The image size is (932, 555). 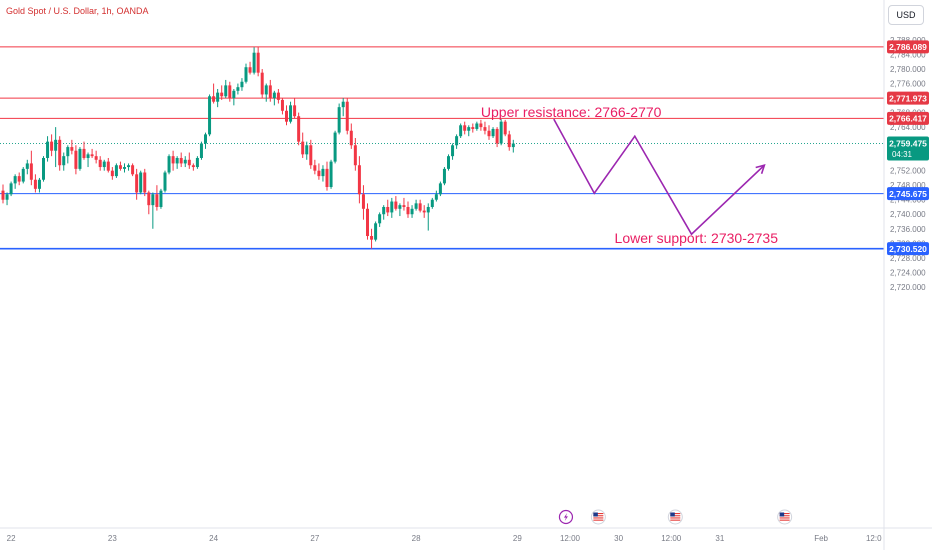 I want to click on currency-button: USD, so click(x=906, y=15).